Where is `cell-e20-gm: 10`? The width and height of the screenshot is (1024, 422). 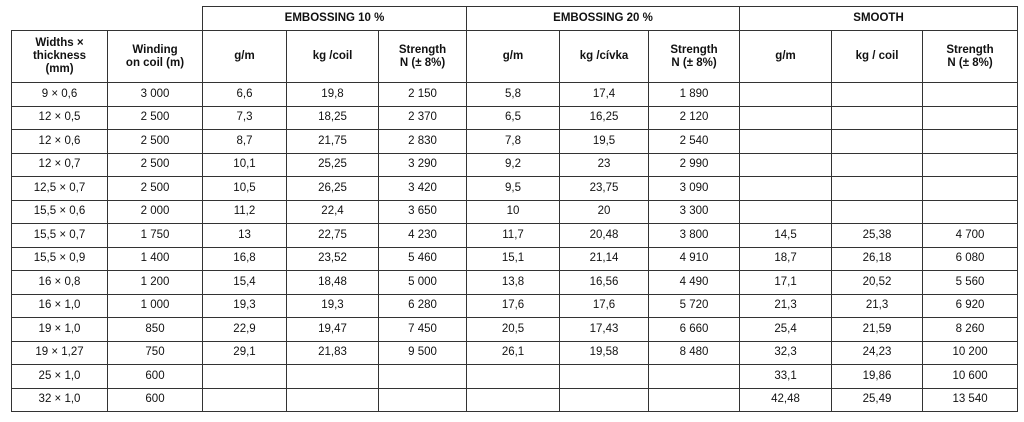 cell-e20-gm: 10 is located at coordinates (513, 211).